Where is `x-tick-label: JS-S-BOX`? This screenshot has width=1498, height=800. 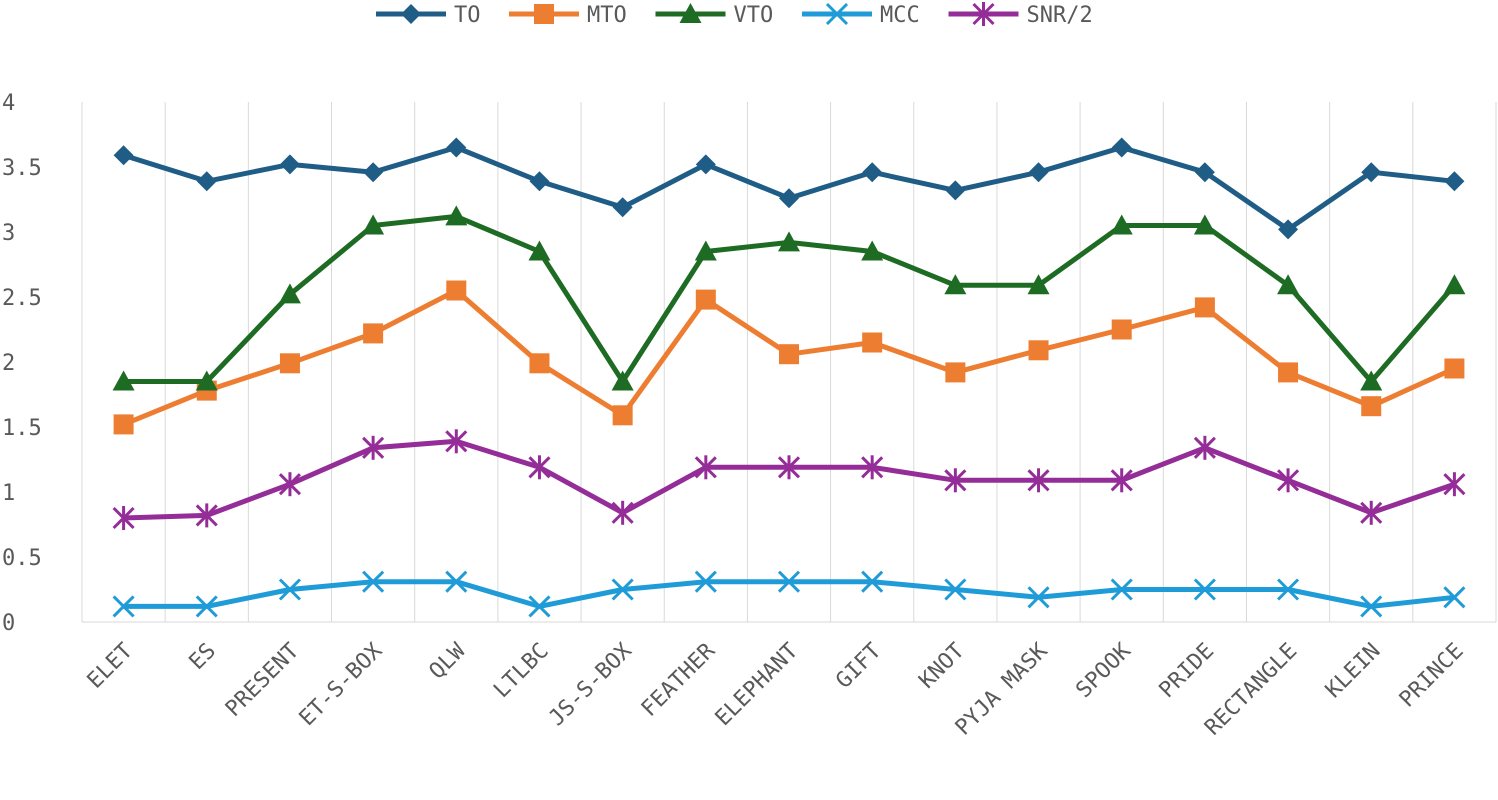
x-tick-label: JS-S-BOX is located at coordinates (590, 684).